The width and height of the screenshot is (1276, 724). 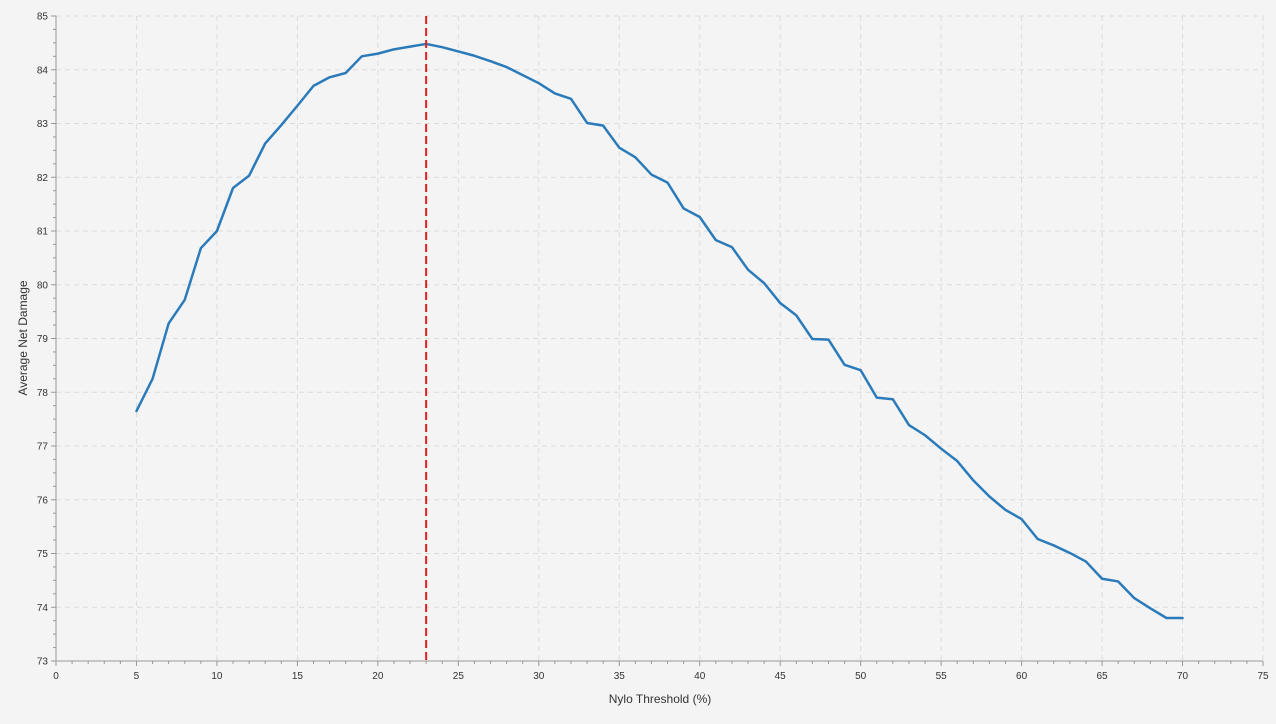 What do you see at coordinates (1263, 676) in the screenshot?
I see `x-tick-label: 75` at bounding box center [1263, 676].